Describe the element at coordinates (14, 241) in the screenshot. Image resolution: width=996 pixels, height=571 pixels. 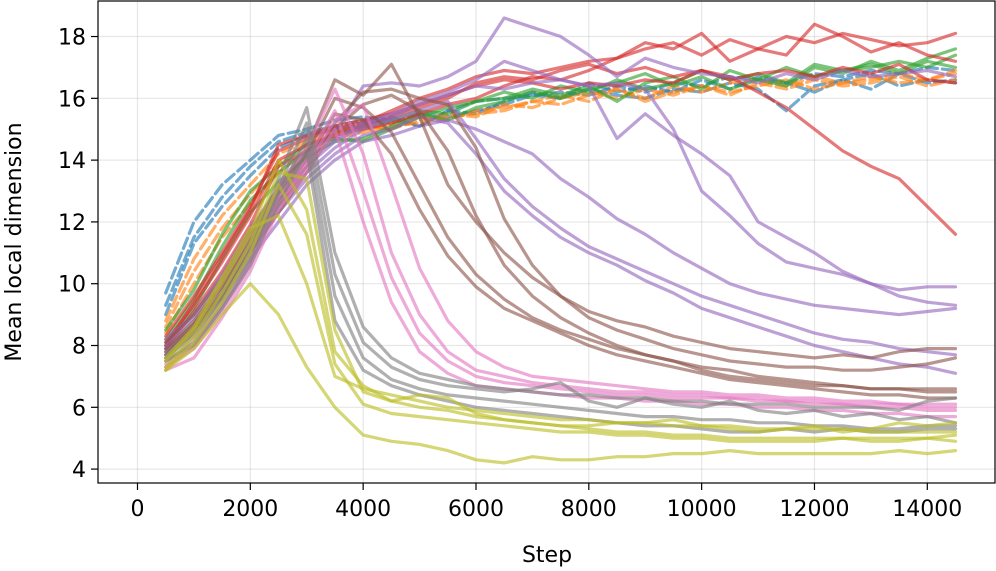
I see `y-axis-label: Mean local dimension` at that location.